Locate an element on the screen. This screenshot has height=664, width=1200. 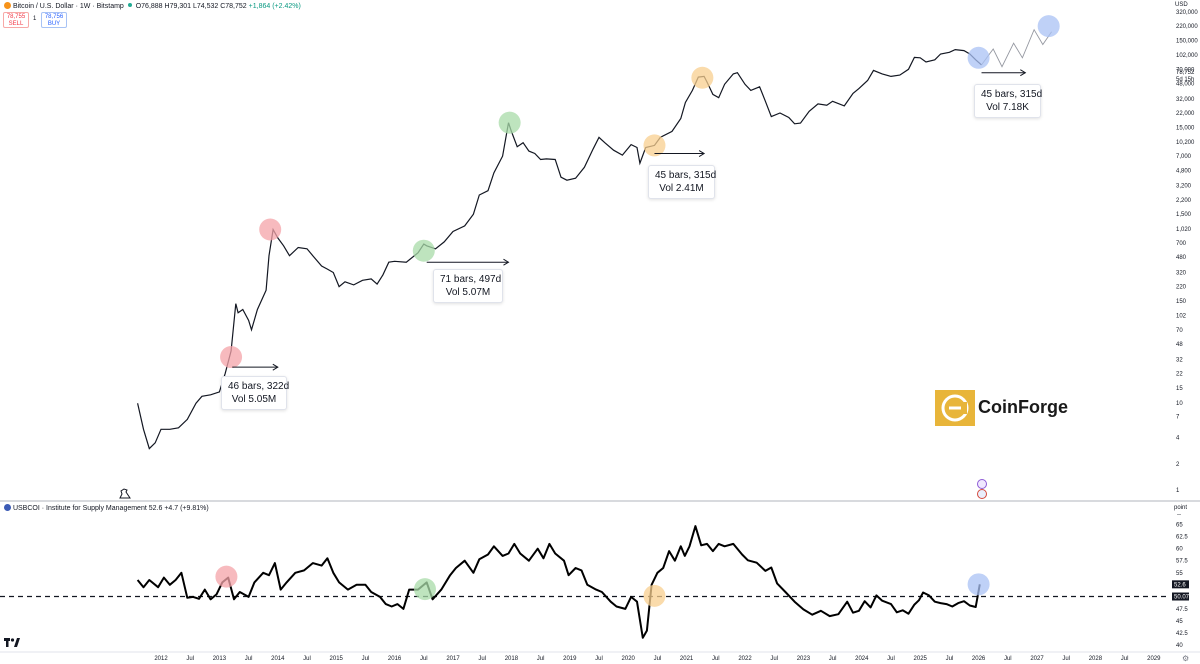
bitcoin-icon is located at coordinates (7, 5).